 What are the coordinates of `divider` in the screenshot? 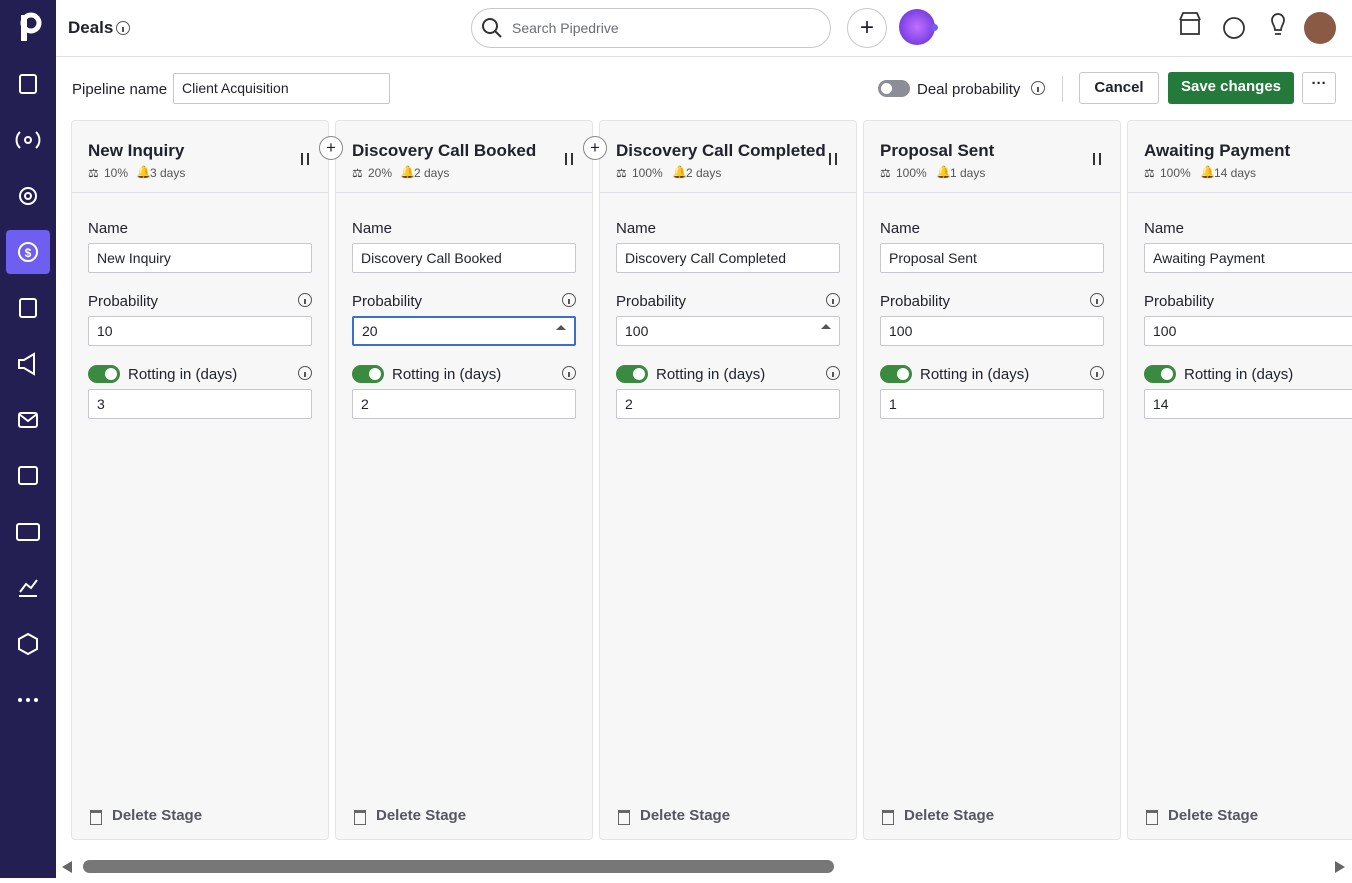 It's located at (1062, 89).